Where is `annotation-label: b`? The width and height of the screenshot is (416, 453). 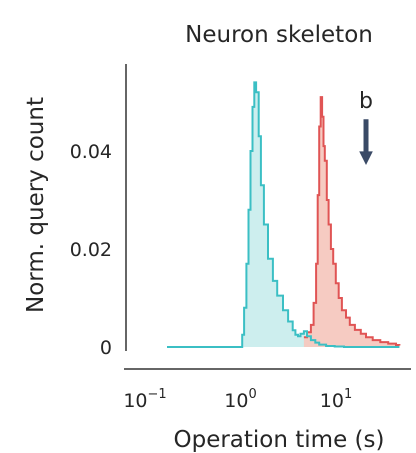
annotation-label: b is located at coordinates (366, 101).